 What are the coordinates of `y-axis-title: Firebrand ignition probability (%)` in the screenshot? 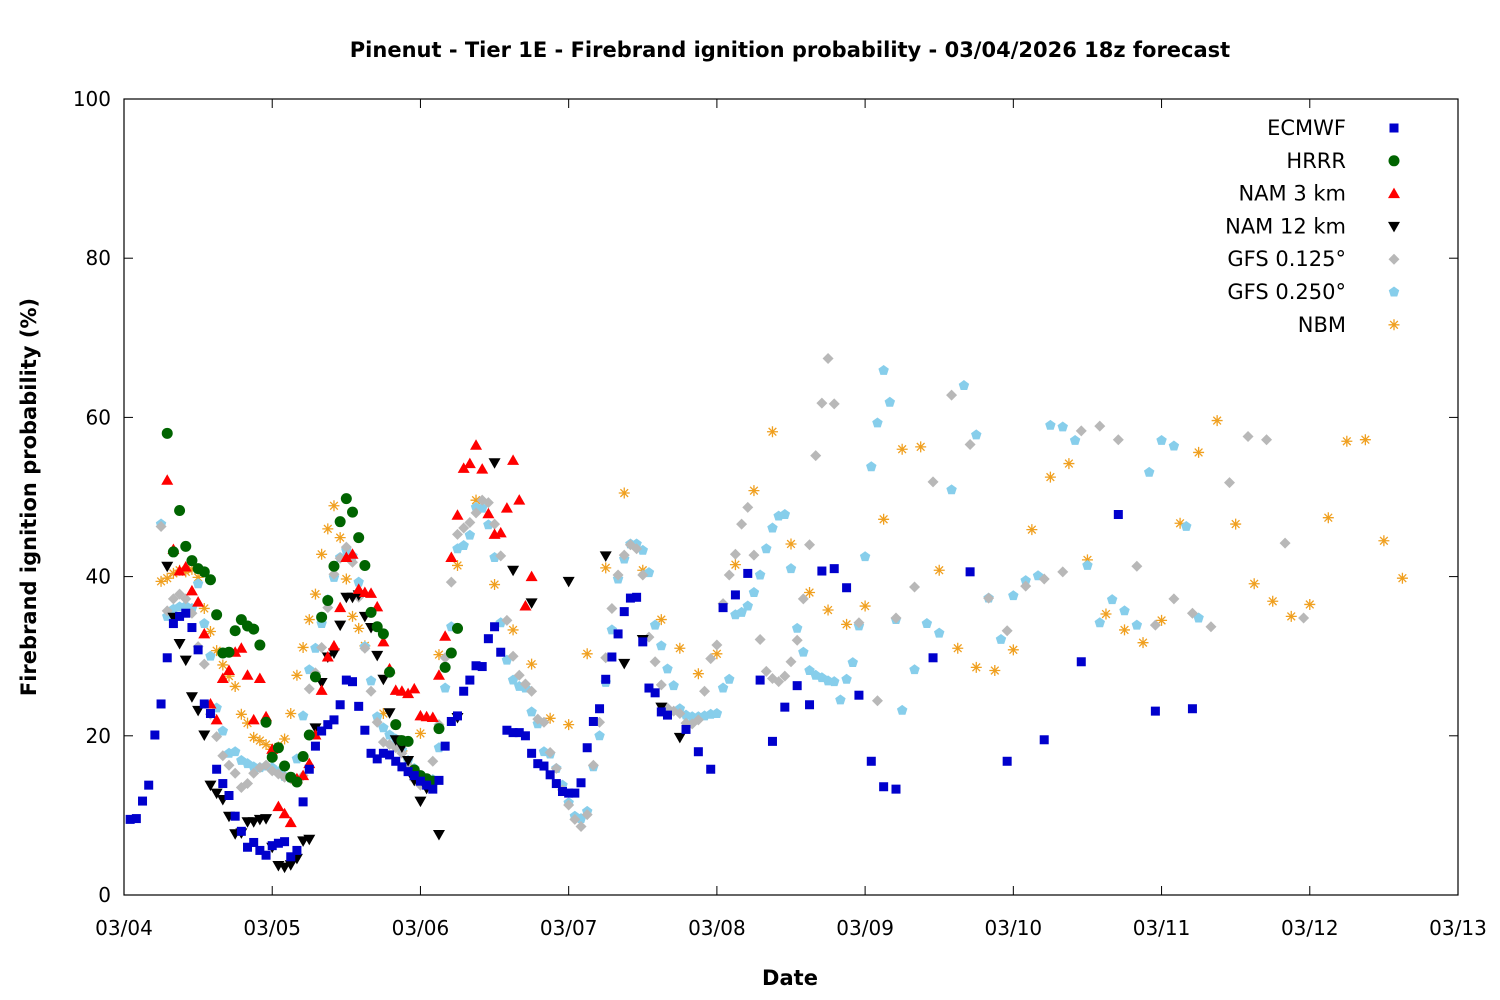 It's located at (29, 497).